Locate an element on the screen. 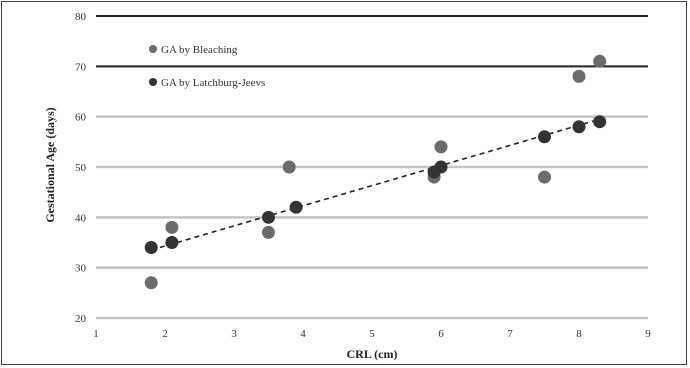 The image size is (690, 368). y-tick-labels: 20 30 40 50 60 70 80 is located at coordinates (81, 168).